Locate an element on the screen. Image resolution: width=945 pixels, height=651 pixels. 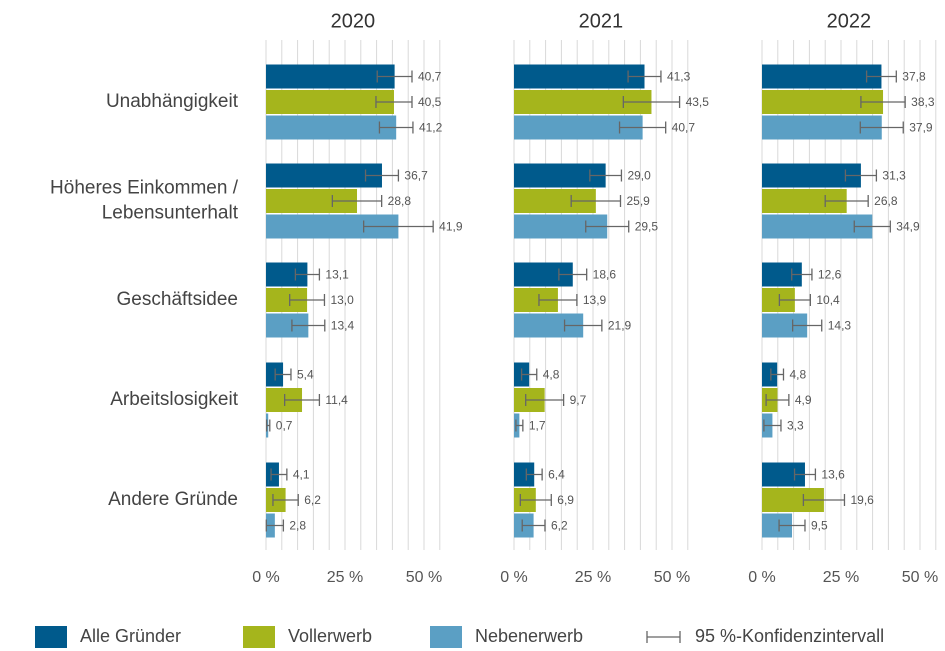
value-label: 41,2 is located at coordinates (431, 128).